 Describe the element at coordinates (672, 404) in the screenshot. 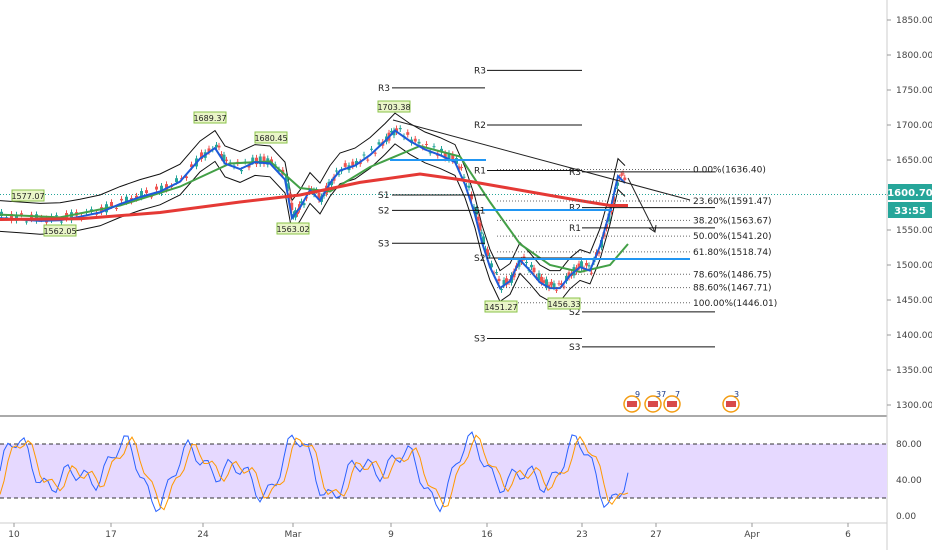

I see `us-flag-icon` at that location.